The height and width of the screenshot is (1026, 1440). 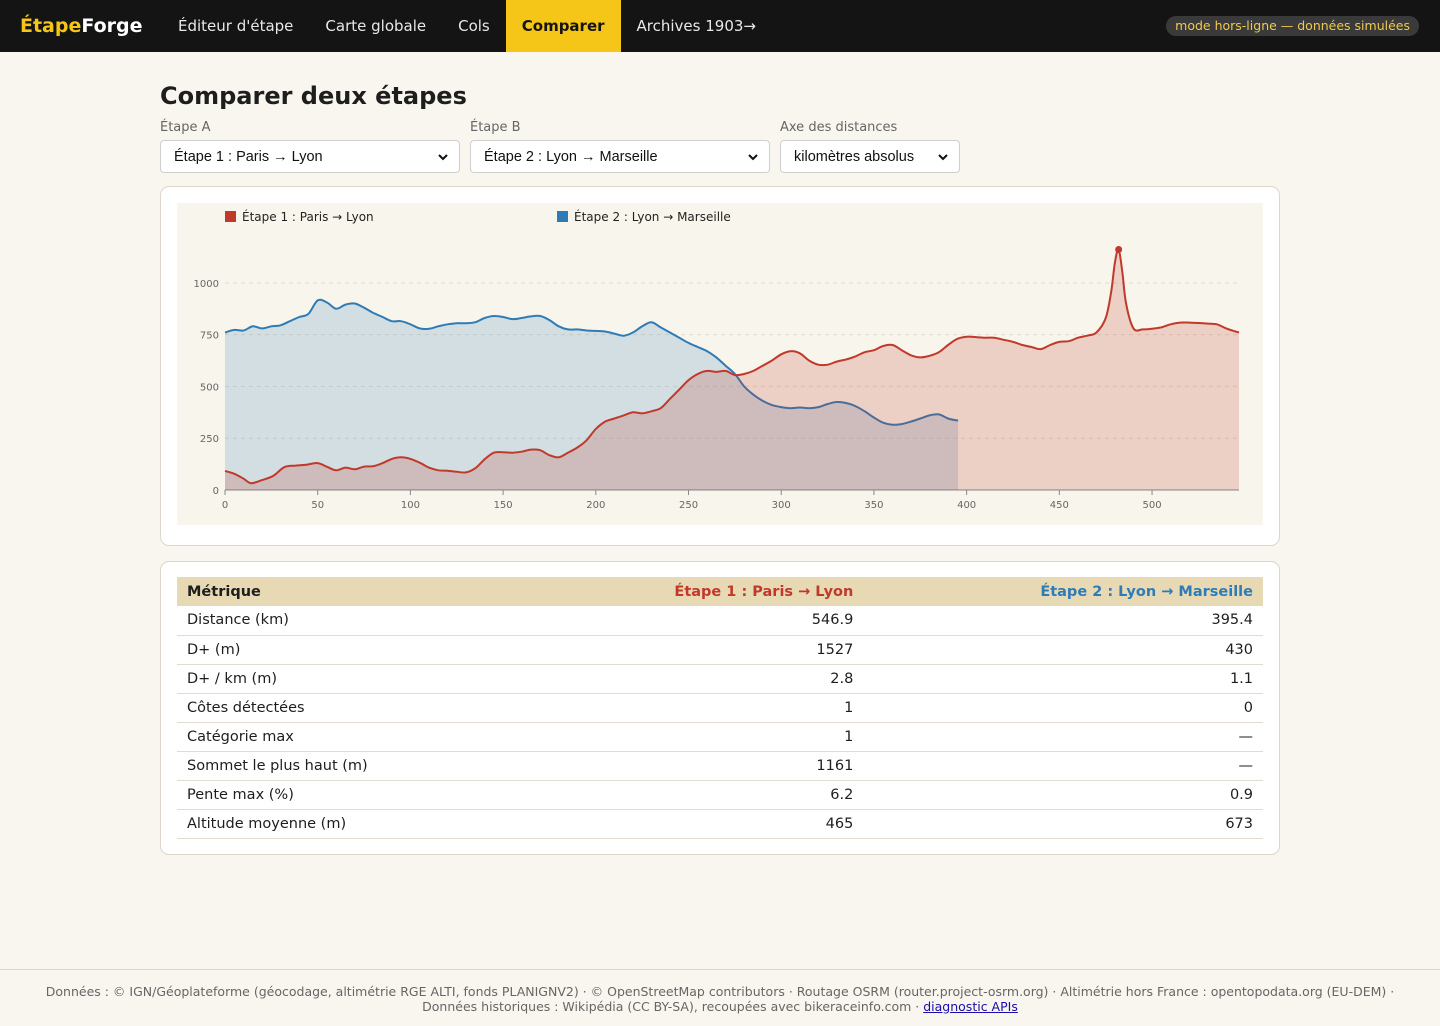 I want to click on distance-axis-select: kilomètres absolus, so click(x=870, y=156).